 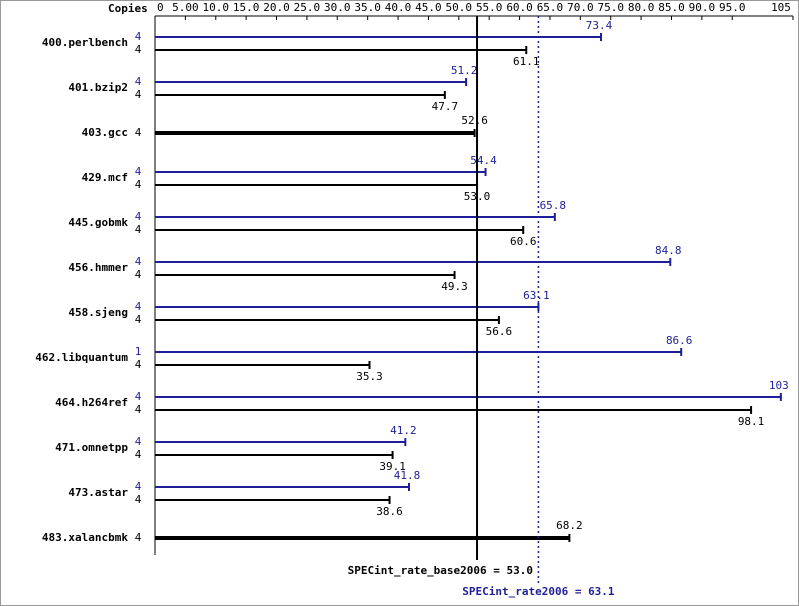 What do you see at coordinates (459, 7) in the screenshot?
I see `x-tick-label: 50.0` at bounding box center [459, 7].